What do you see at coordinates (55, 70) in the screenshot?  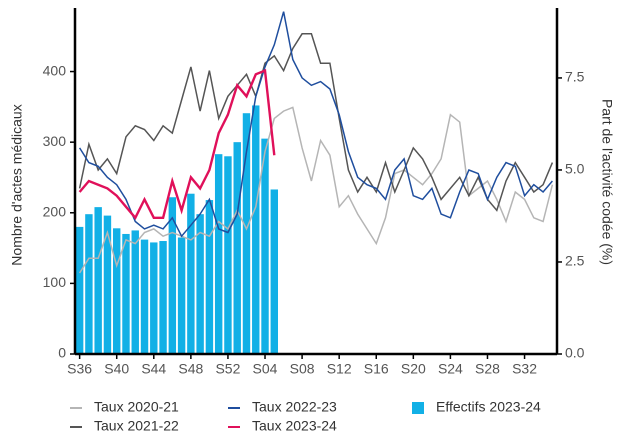 I see `y-tick-label: 400` at bounding box center [55, 70].